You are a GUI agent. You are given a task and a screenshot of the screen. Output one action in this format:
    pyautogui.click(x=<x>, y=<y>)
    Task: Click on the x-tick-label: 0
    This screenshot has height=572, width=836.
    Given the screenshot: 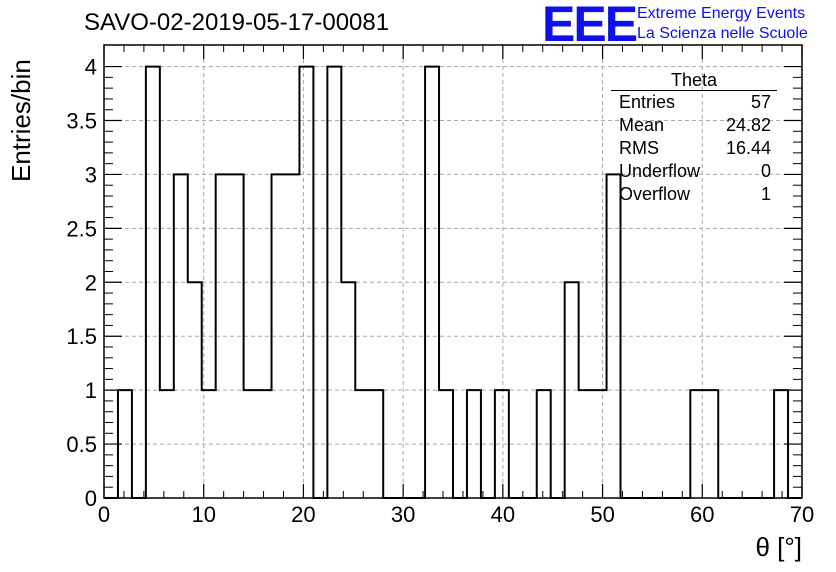 What is the action you would take?
    pyautogui.click(x=104, y=514)
    